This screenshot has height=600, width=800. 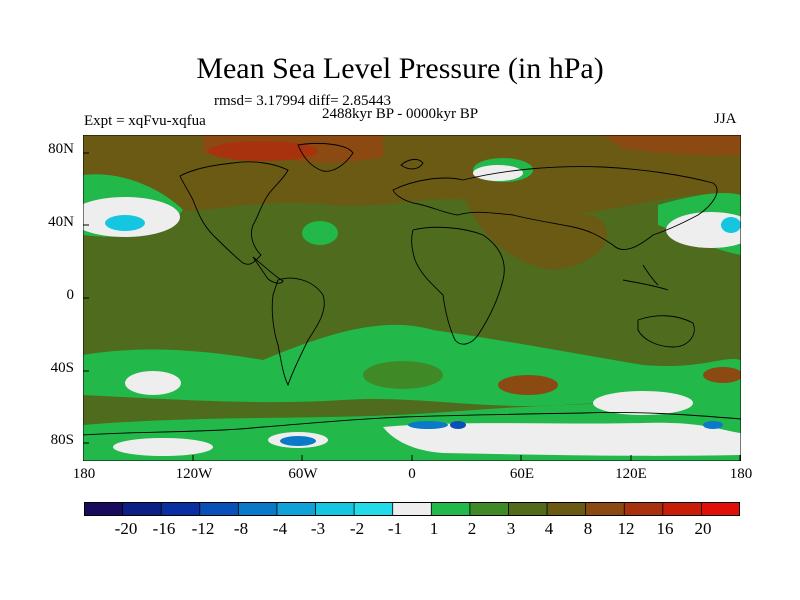 What do you see at coordinates (703, 230) in the screenshot?
I see `field-white-npacific-east` at bounding box center [703, 230].